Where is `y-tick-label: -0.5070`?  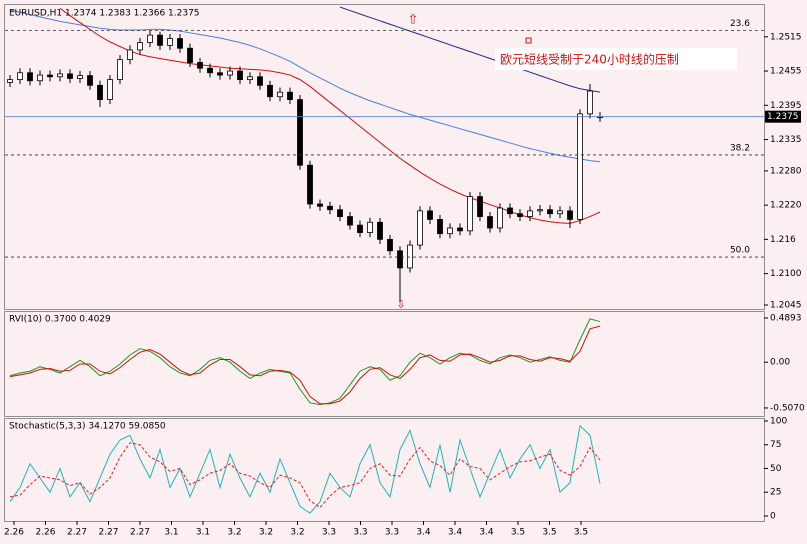
y-tick-label: -0.5070 is located at coordinates (787, 408).